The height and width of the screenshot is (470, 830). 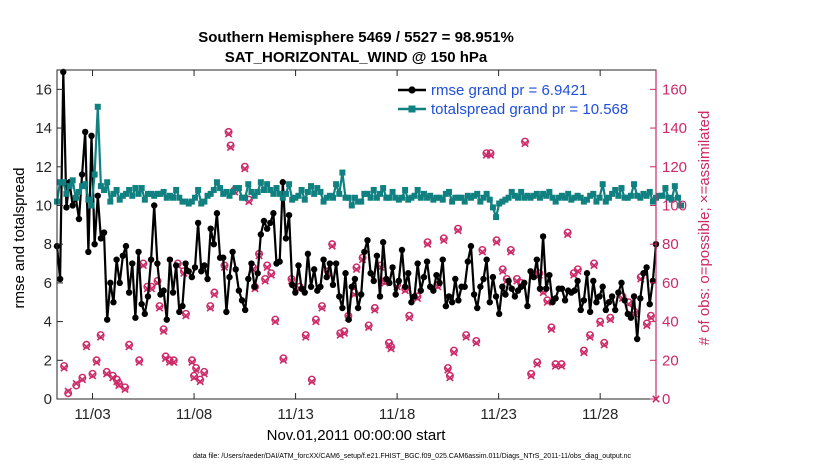 I want to click on y-right-tick-label: 140, so click(x=674, y=128).